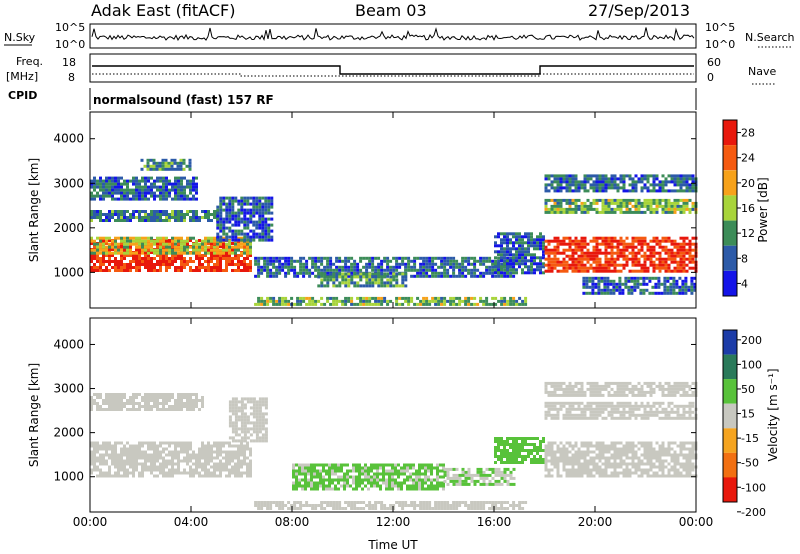  What do you see at coordinates (22, 95) in the screenshot?
I see `cpid-label: CPID` at bounding box center [22, 95].